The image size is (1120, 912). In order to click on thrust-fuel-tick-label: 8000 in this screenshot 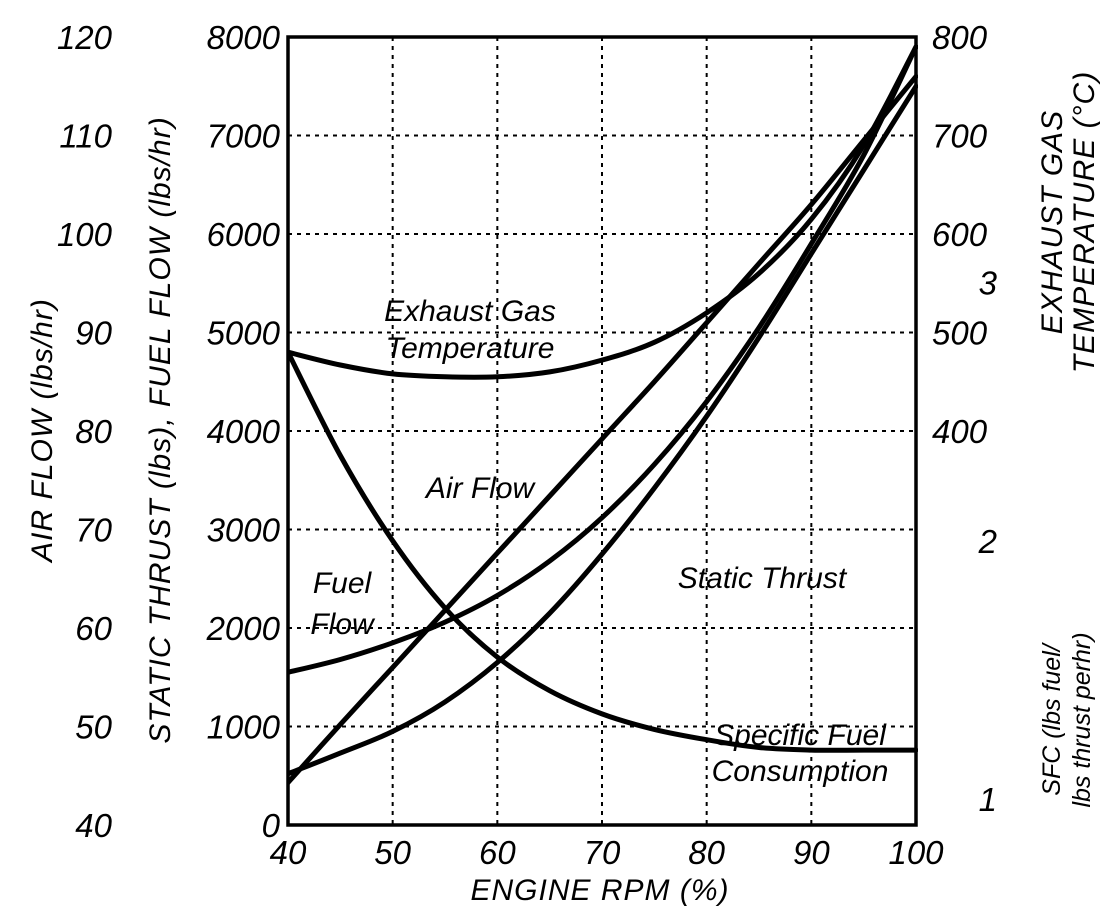, I will do `click(244, 37)`.